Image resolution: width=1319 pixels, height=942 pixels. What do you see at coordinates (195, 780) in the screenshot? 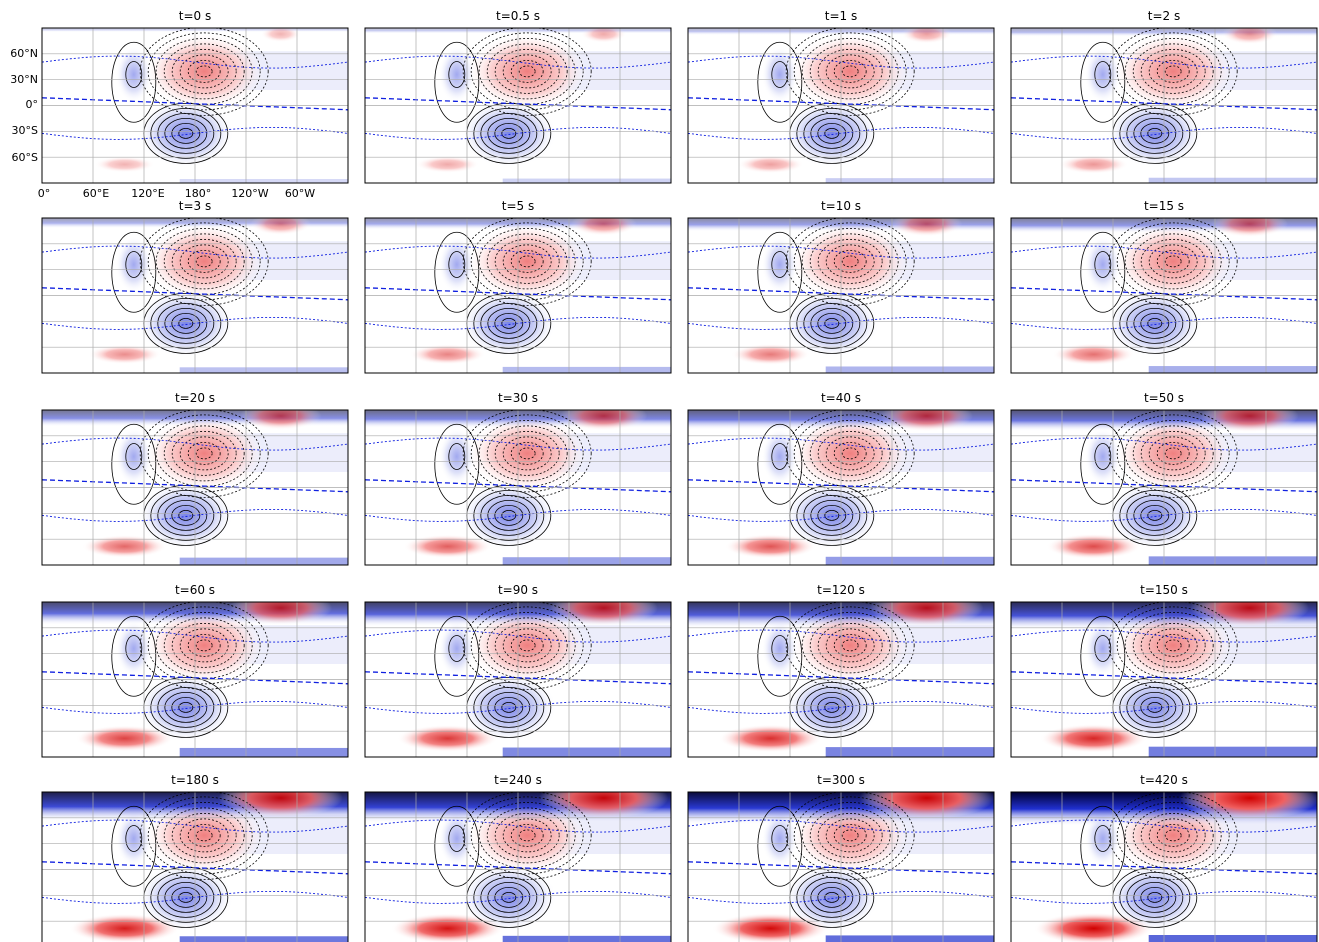
I see `panel-title: t=180 s` at bounding box center [195, 780].